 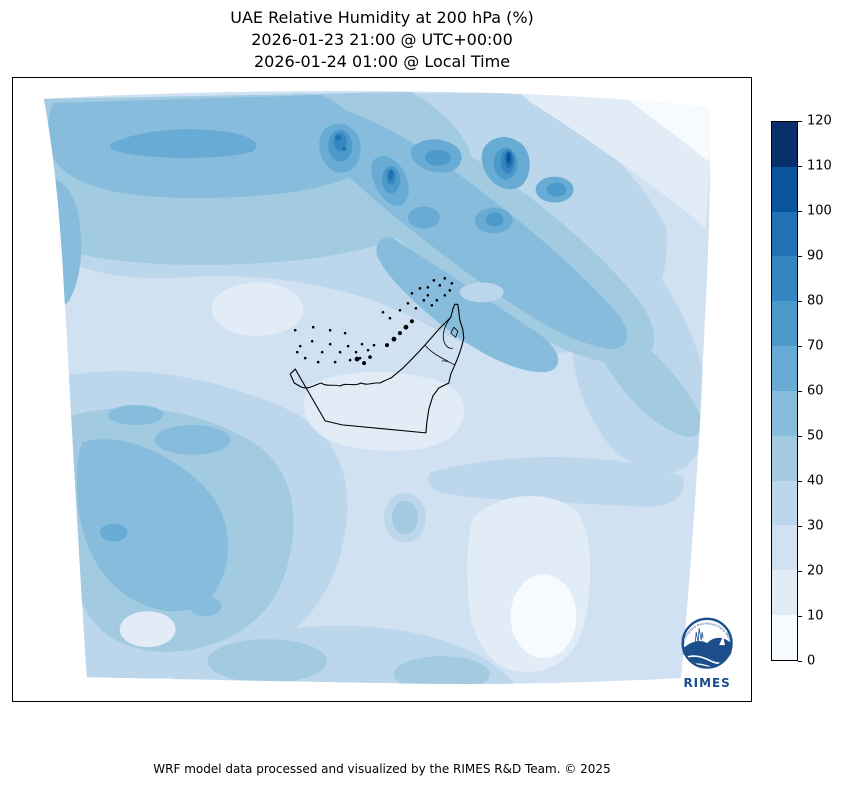 I want to click on colorbar-tick-label: 40, so click(x=815, y=481).